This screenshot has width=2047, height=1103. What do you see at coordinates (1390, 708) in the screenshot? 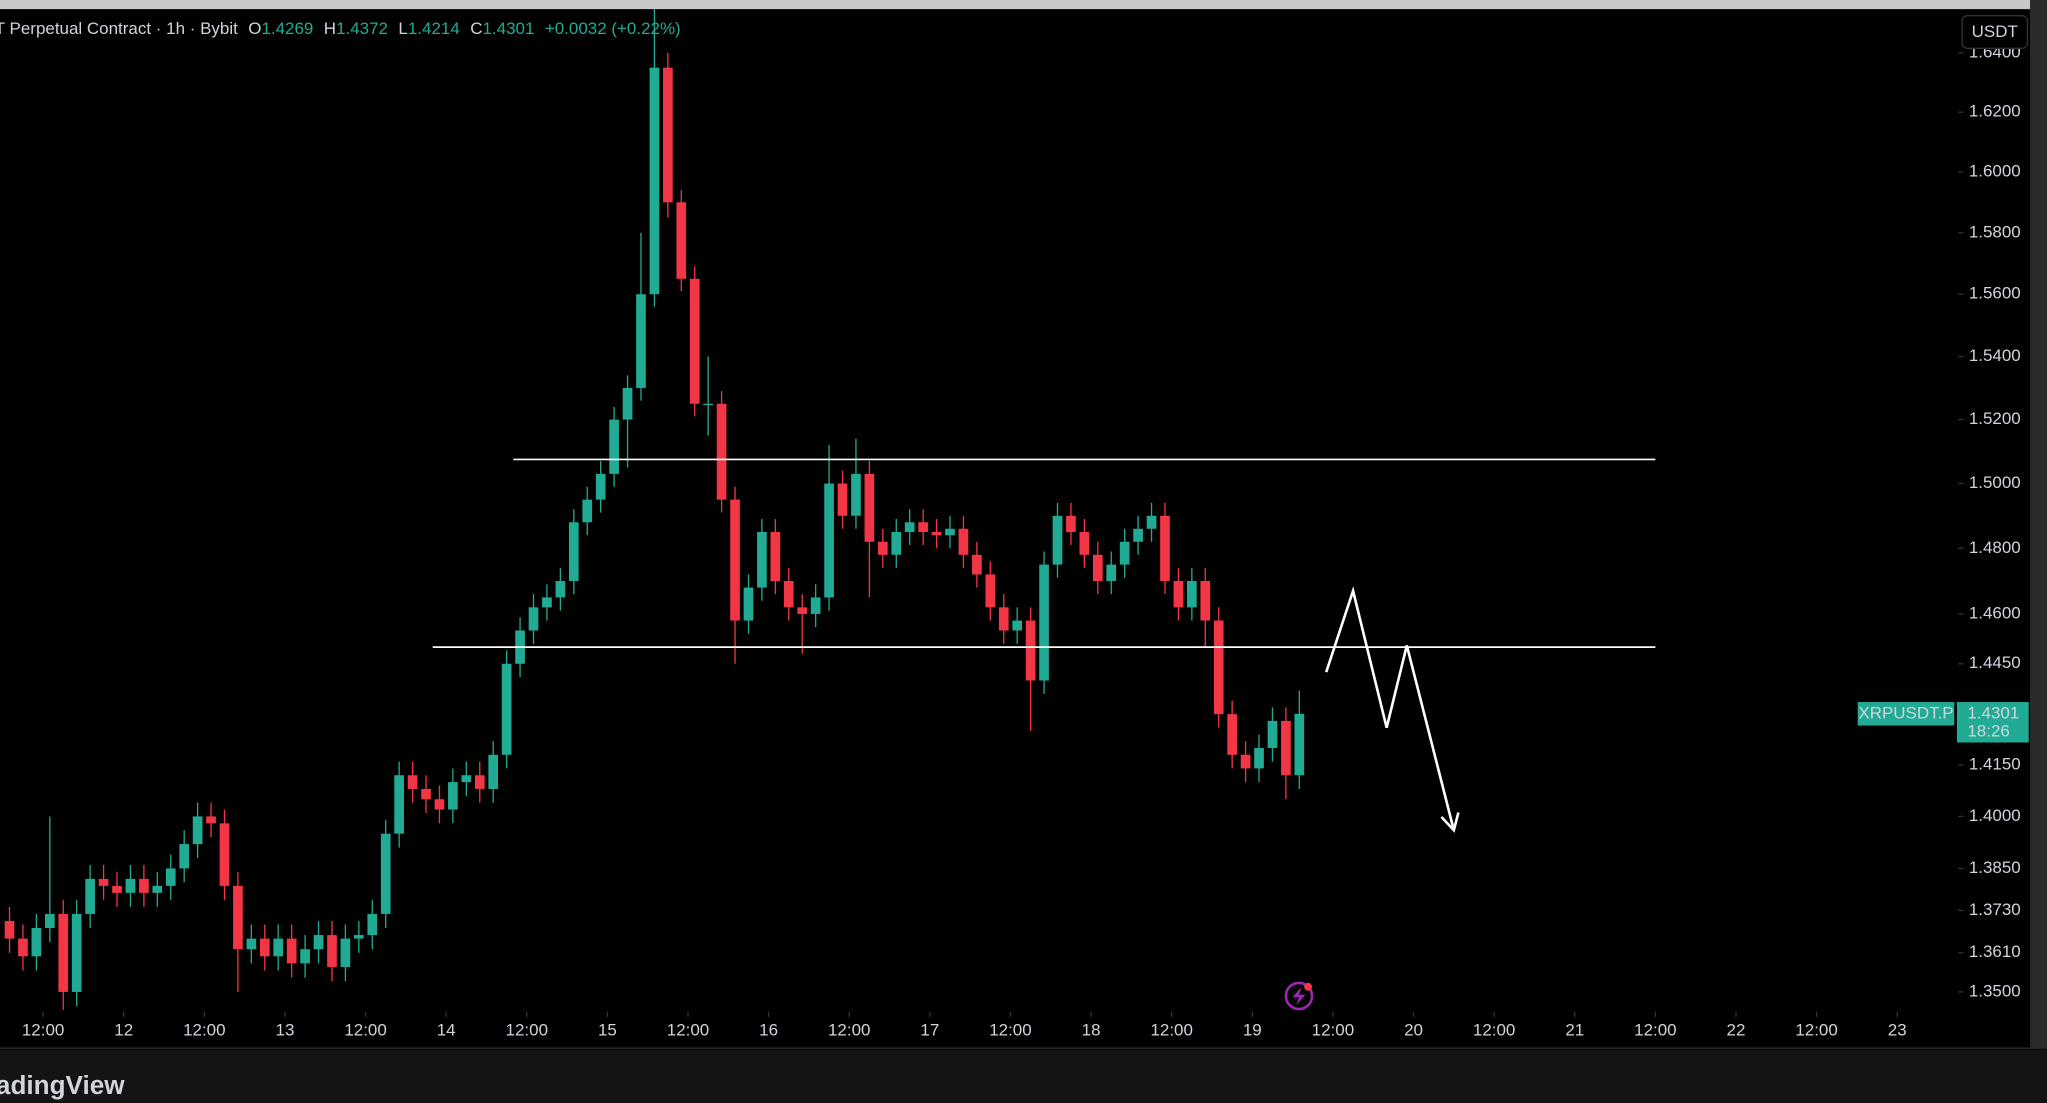
I see `projection-line` at bounding box center [1390, 708].